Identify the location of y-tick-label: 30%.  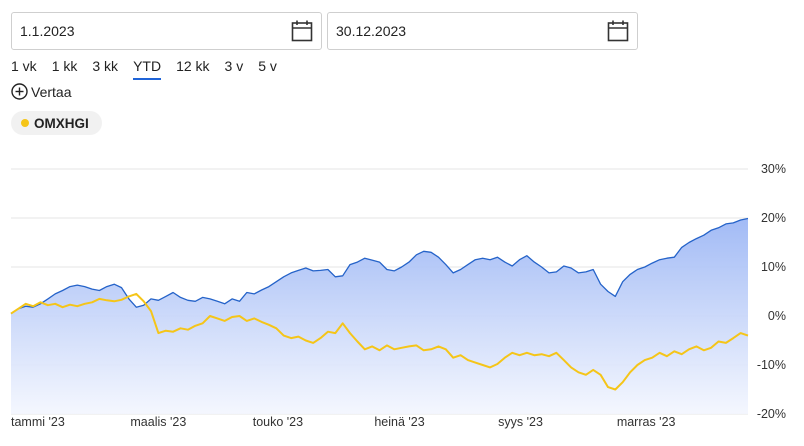
(773, 169).